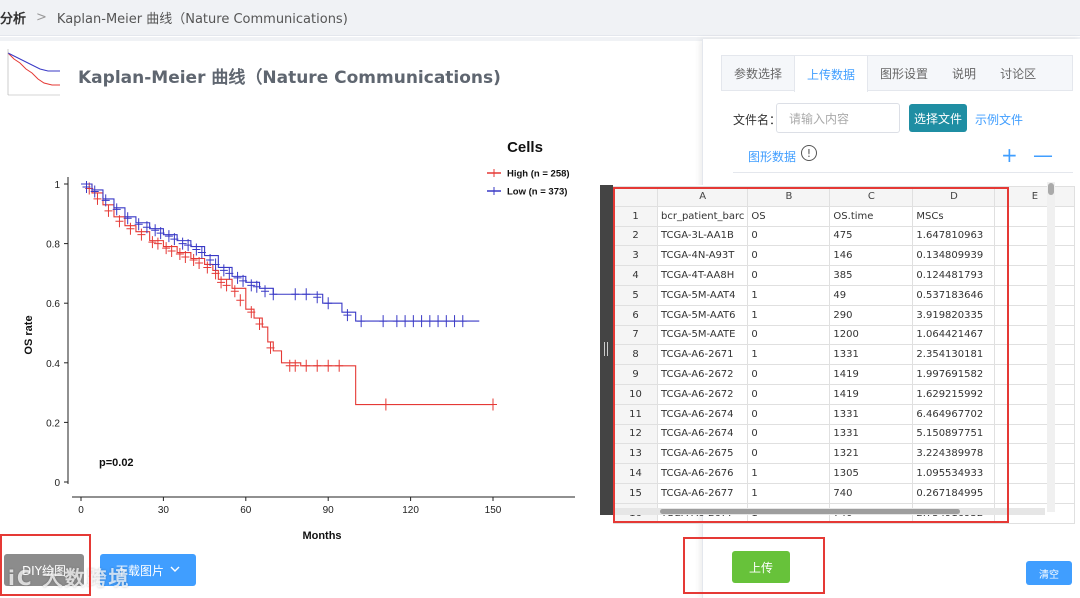 The width and height of the screenshot is (1080, 598). What do you see at coordinates (758, 73) in the screenshot?
I see `tab-parameters: 参数选择` at bounding box center [758, 73].